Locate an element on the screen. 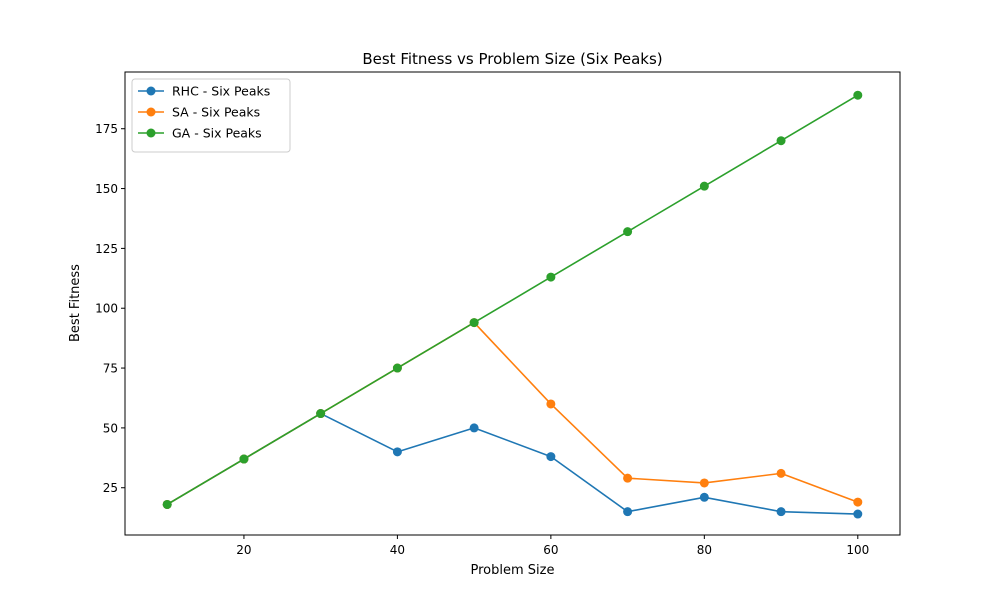  y-tick-label: 175 is located at coordinates (106, 129).